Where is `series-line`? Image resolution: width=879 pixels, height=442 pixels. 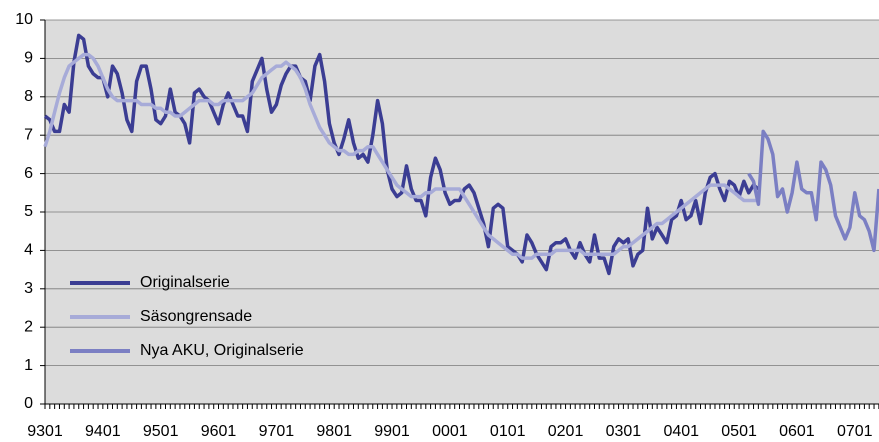 series-line is located at coordinates (813, 191).